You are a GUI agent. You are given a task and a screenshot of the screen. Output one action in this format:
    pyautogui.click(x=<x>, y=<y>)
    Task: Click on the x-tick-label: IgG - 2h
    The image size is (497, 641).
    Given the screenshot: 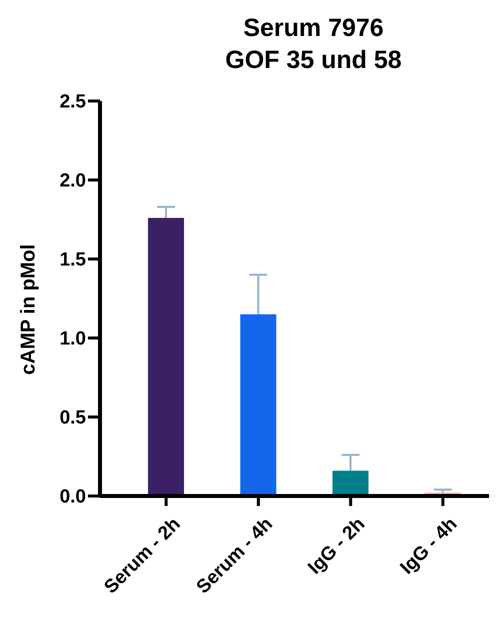 What is the action you would take?
    pyautogui.click(x=337, y=546)
    